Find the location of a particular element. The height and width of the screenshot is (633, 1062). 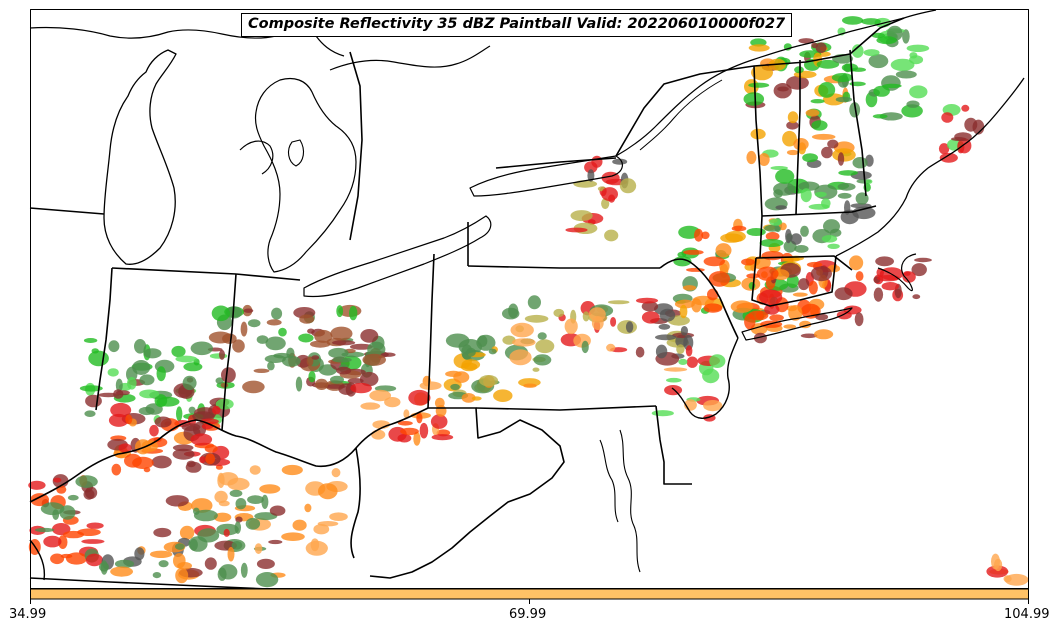

lake-ontario-outline is located at coordinates (546, 176).